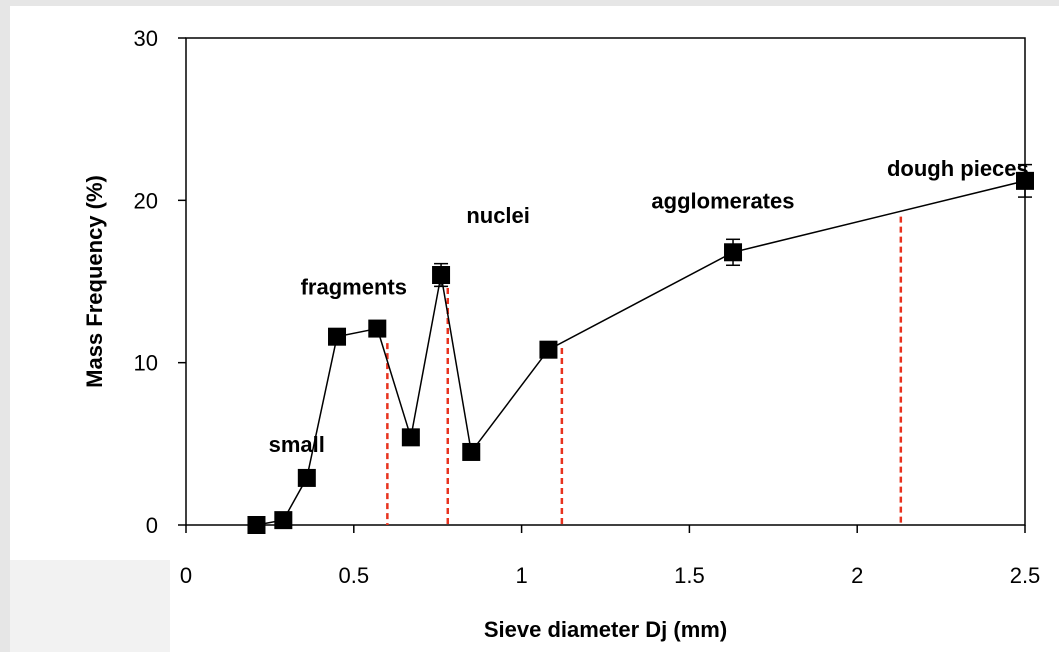  What do you see at coordinates (297, 444) in the screenshot?
I see `annotation-label: small` at bounding box center [297, 444].